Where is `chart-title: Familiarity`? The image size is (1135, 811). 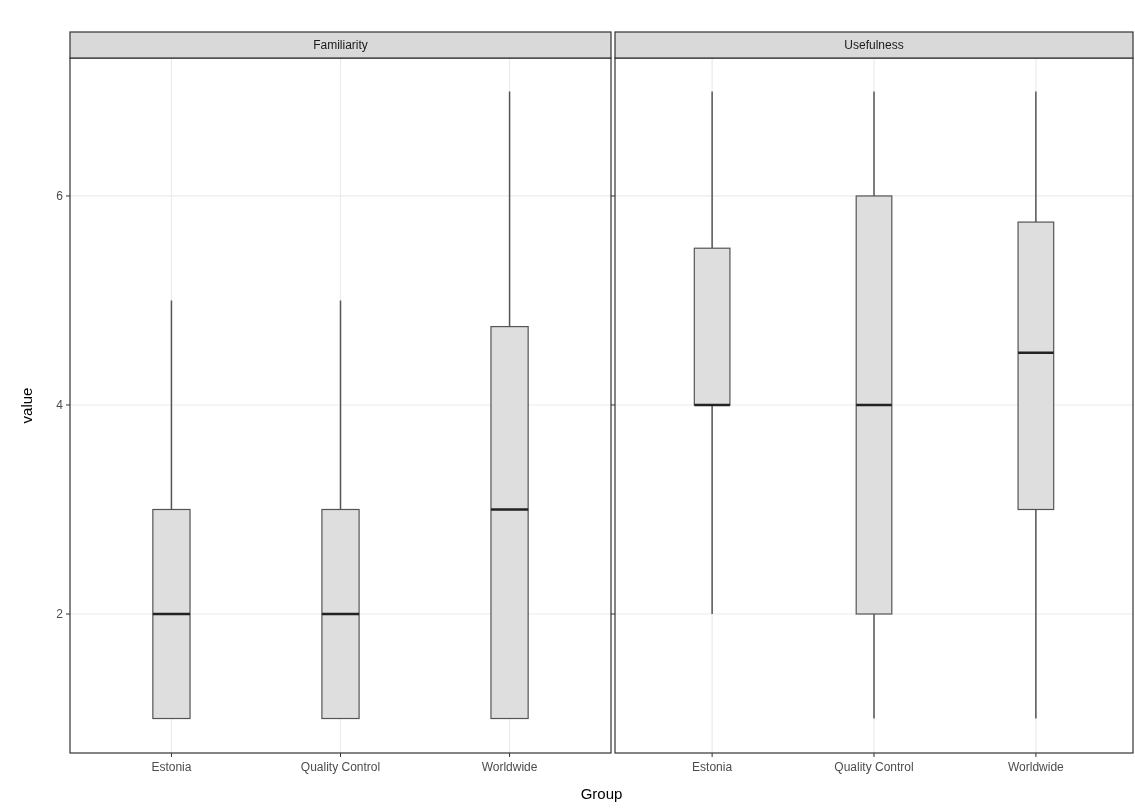 chart-title: Familiarity is located at coordinates (340, 45).